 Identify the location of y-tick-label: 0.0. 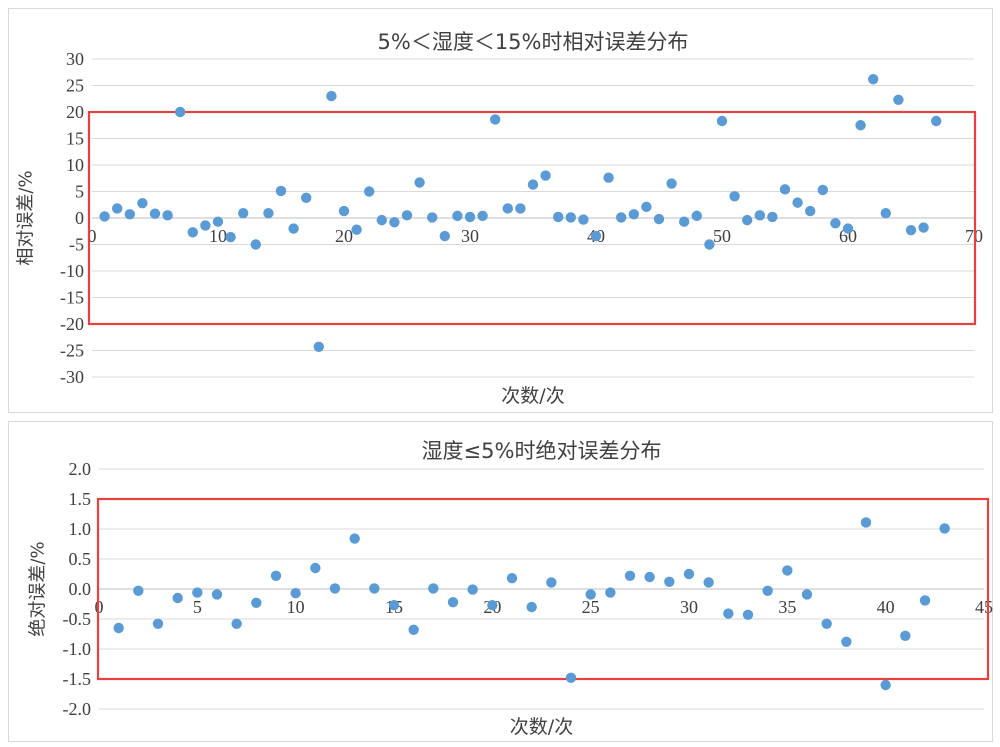
(80, 589).